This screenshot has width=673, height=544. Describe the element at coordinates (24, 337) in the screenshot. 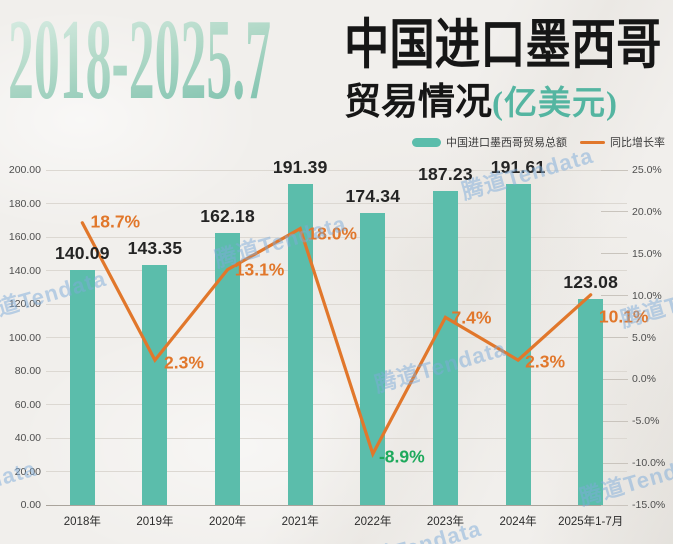

I see `y-axis-label-left: 100.00` at that location.